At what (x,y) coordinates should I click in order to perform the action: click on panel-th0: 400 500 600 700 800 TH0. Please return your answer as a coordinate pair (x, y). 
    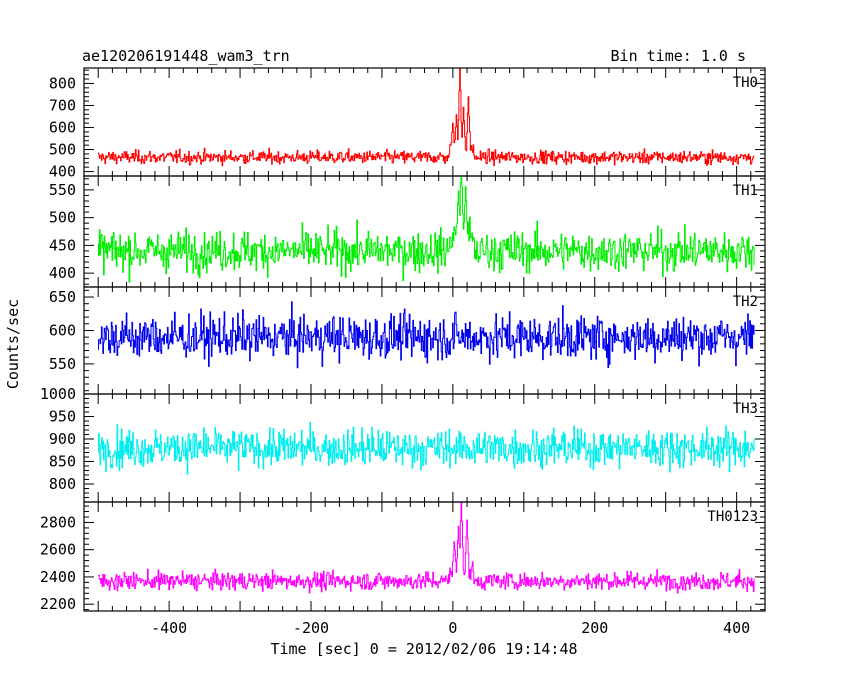
    Looking at the image, I should click on (407, 124).